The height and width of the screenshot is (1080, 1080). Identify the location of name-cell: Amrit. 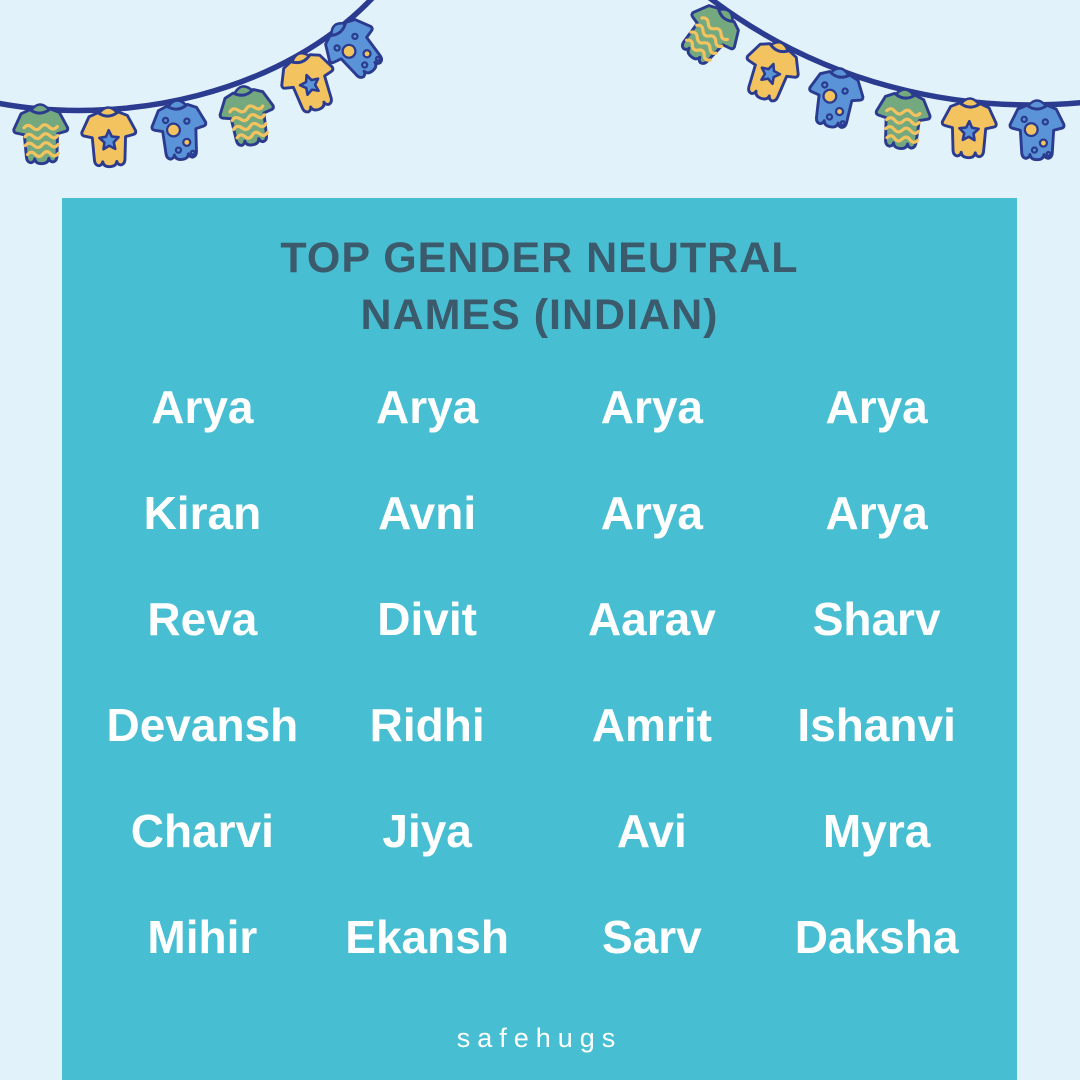
(651, 725).